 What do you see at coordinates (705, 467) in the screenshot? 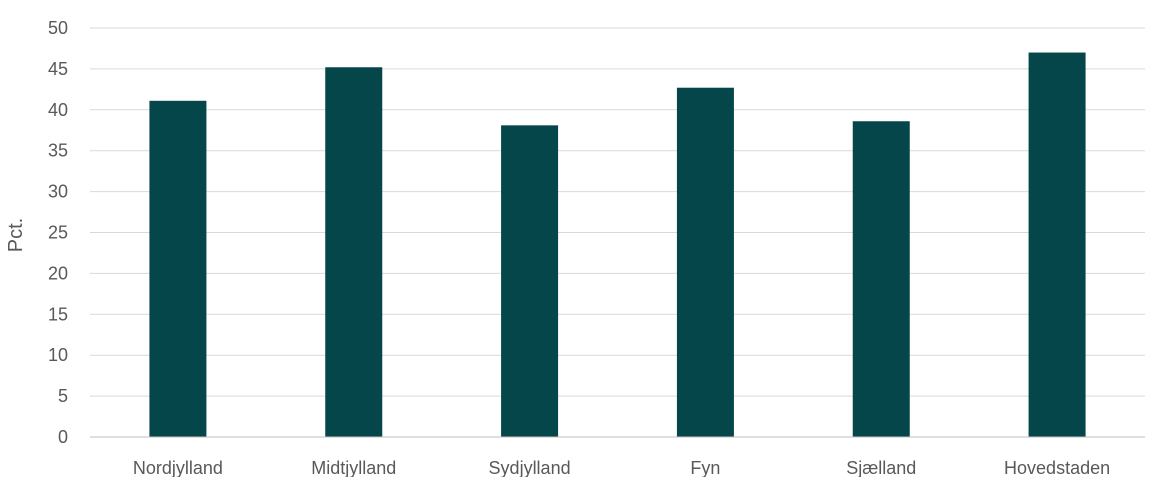
I see `x-category-label: Fyn` at bounding box center [705, 467].